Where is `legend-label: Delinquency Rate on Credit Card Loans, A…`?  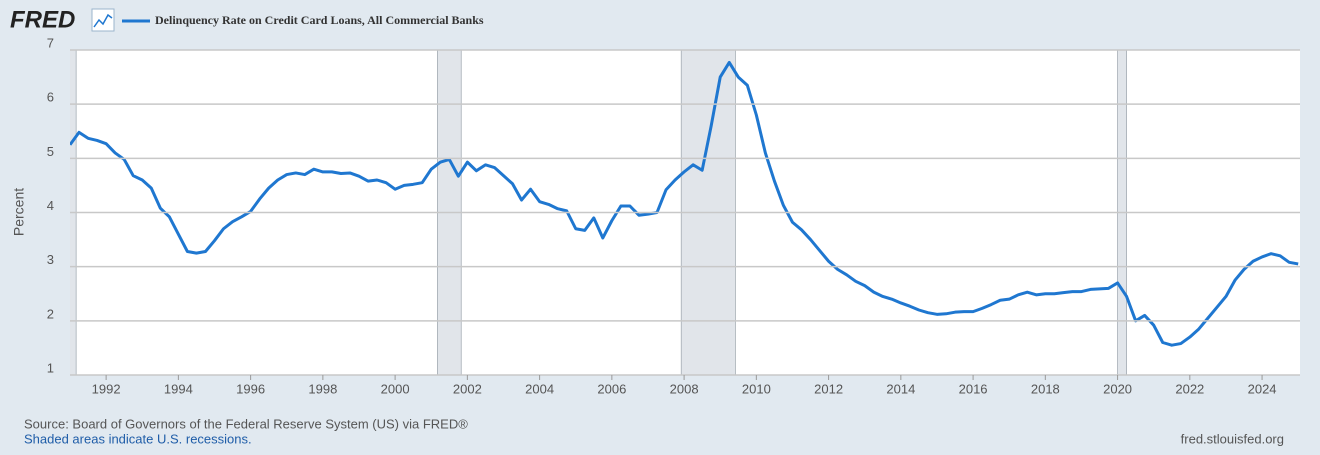 legend-label: Delinquency Rate on Credit Card Loans, A… is located at coordinates (319, 20).